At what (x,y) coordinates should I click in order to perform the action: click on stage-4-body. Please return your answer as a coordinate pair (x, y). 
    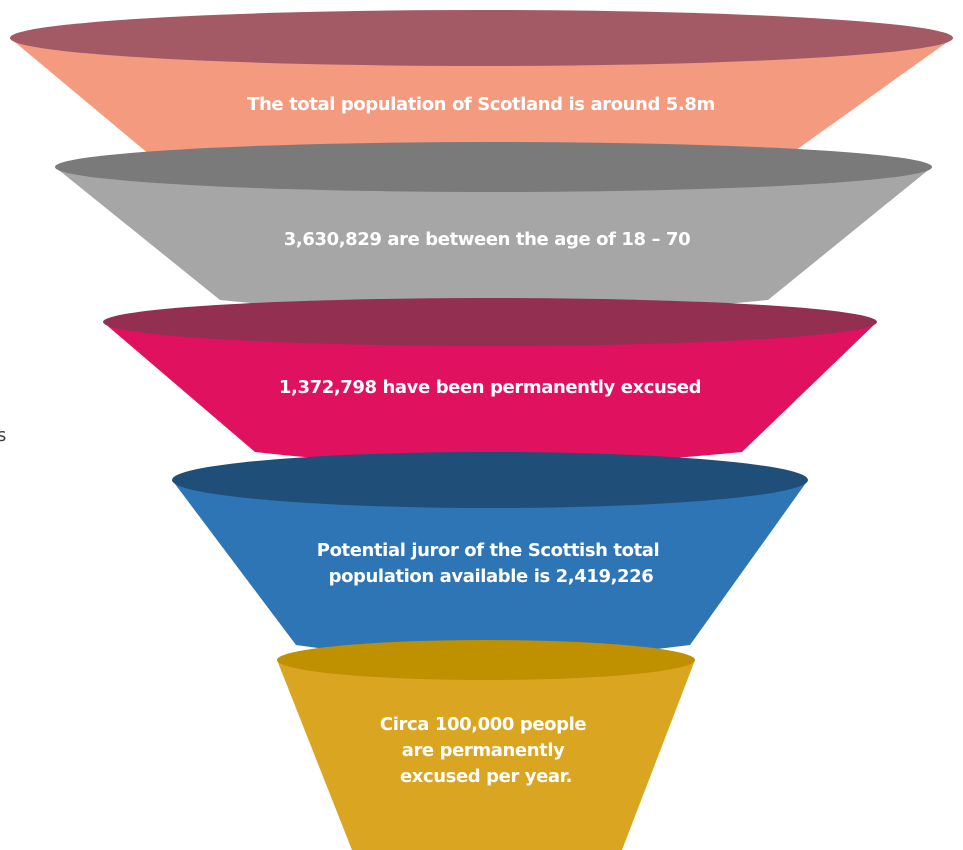
    Looking at the image, I should click on (490, 569).